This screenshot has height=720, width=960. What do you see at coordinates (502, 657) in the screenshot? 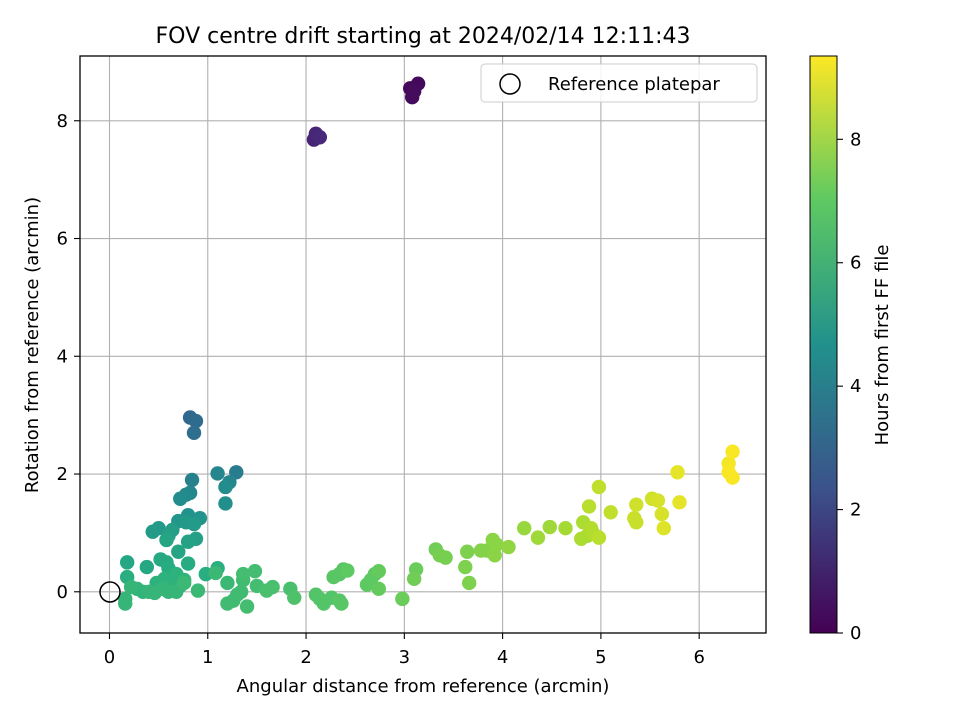
I see `x-tick-label: 4` at bounding box center [502, 657].